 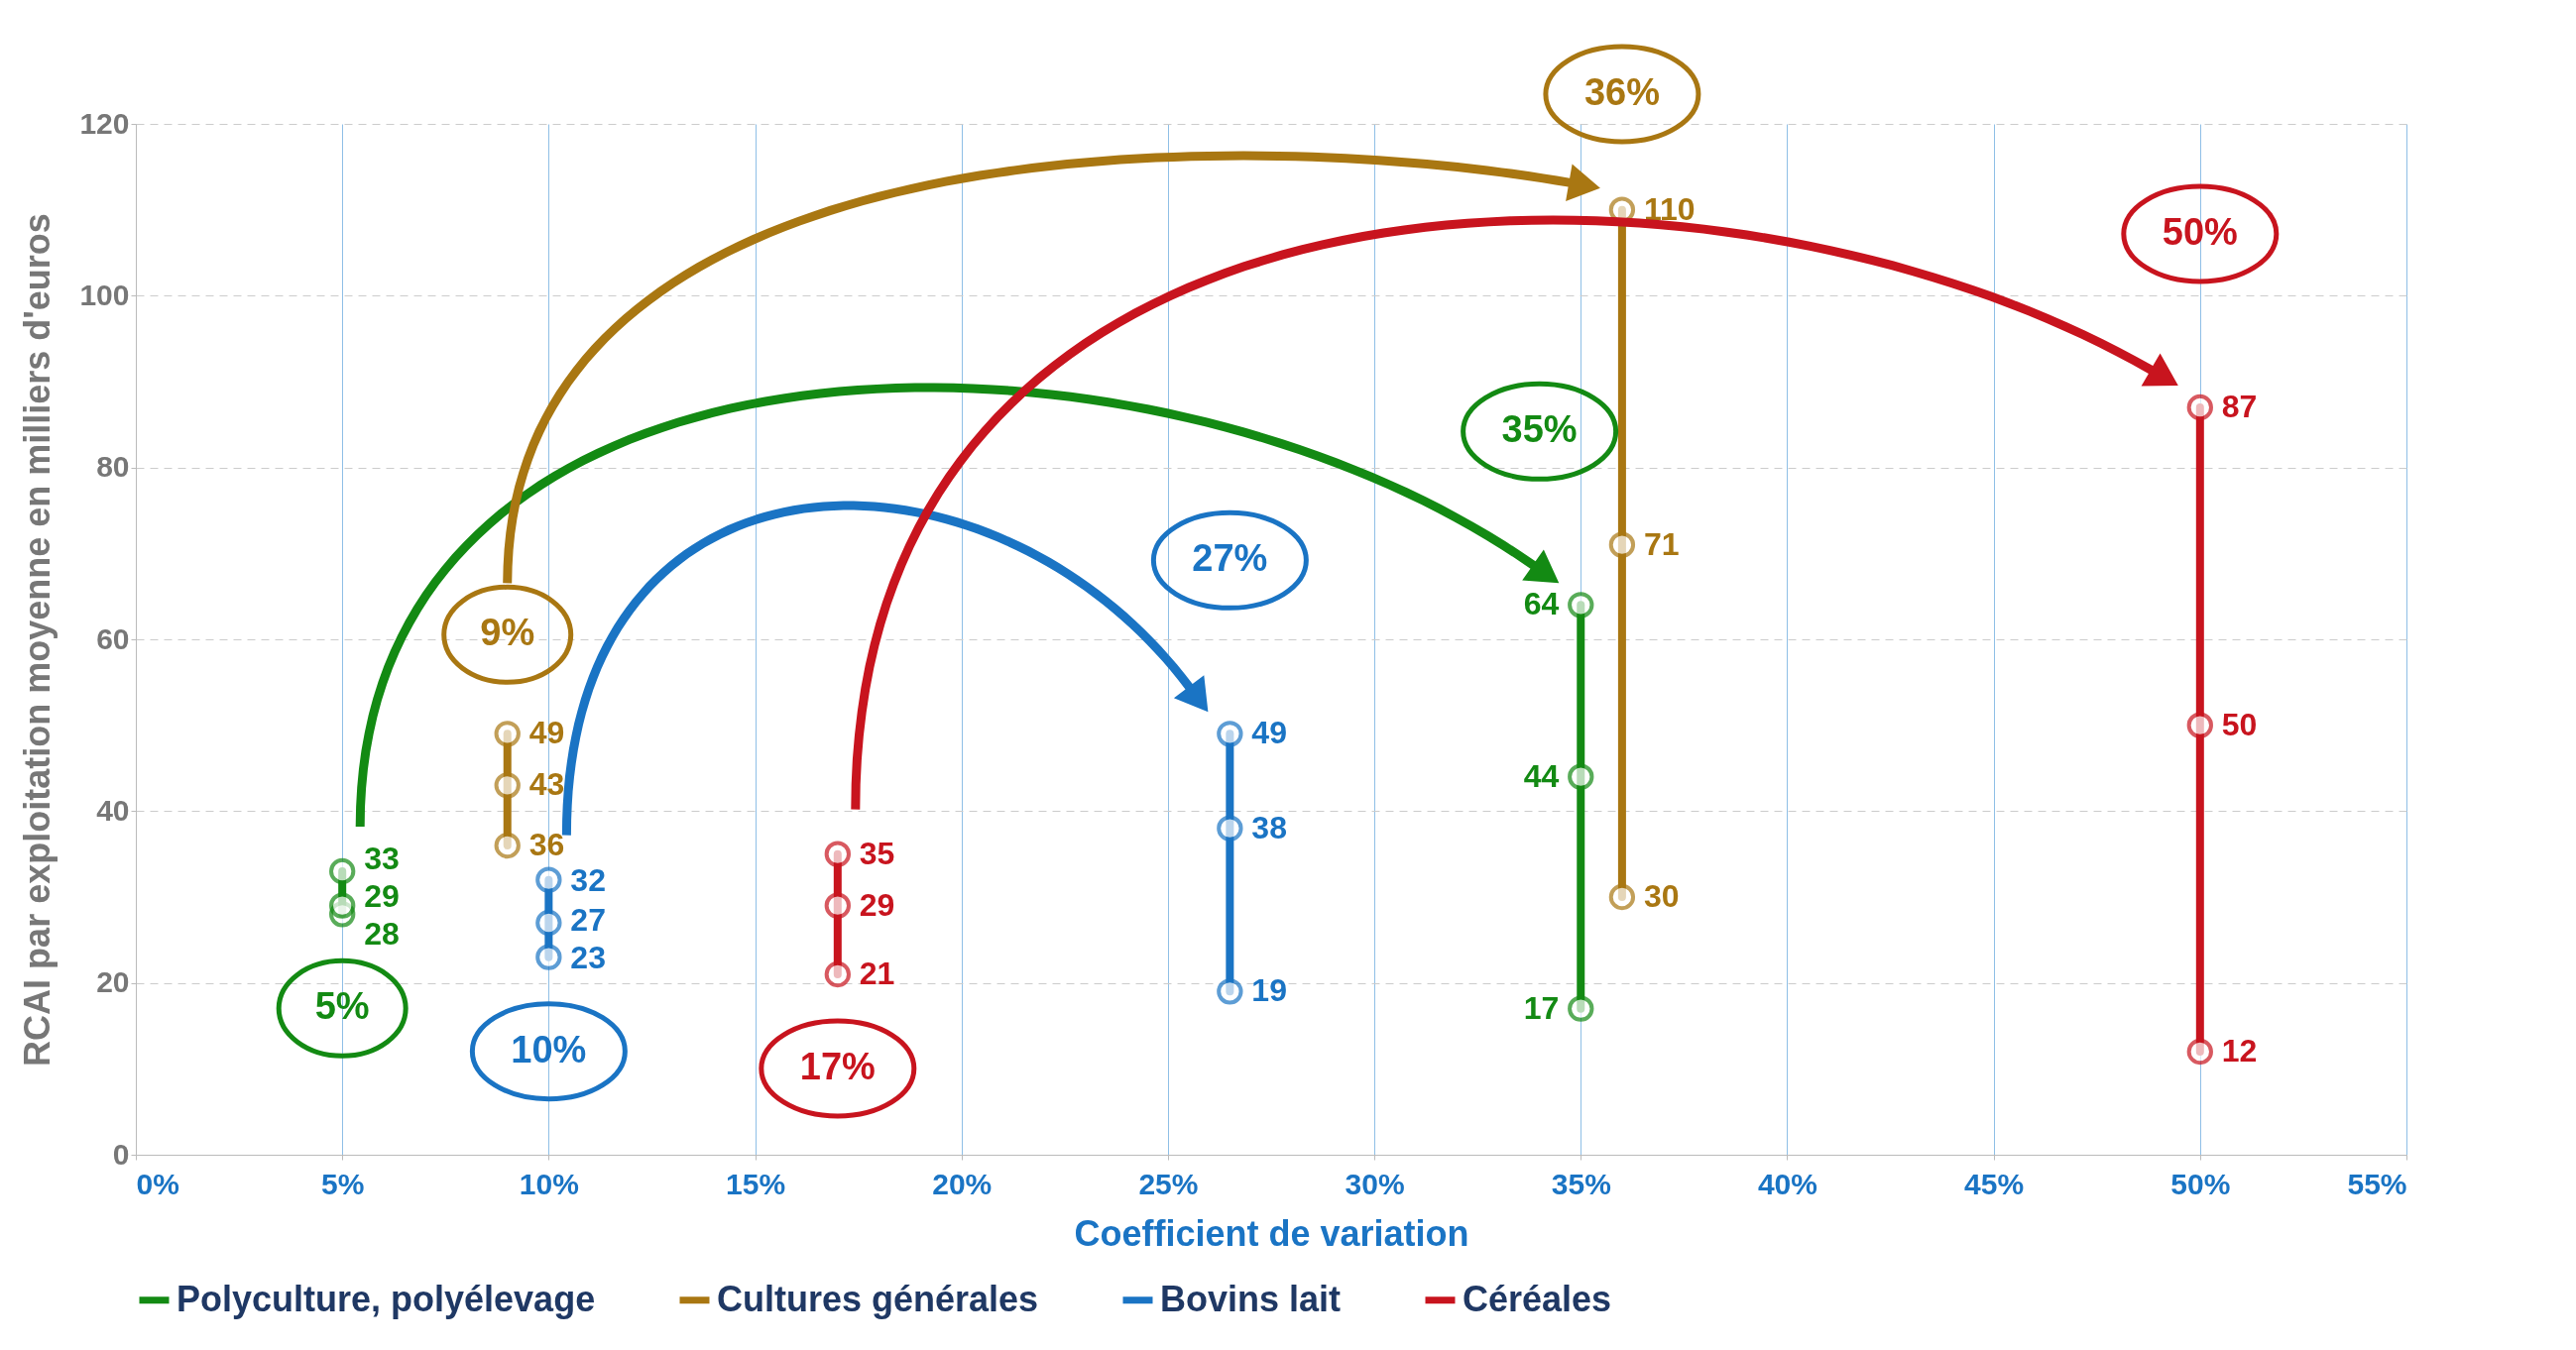 I want to click on data-label: 21, so click(x=877, y=974).